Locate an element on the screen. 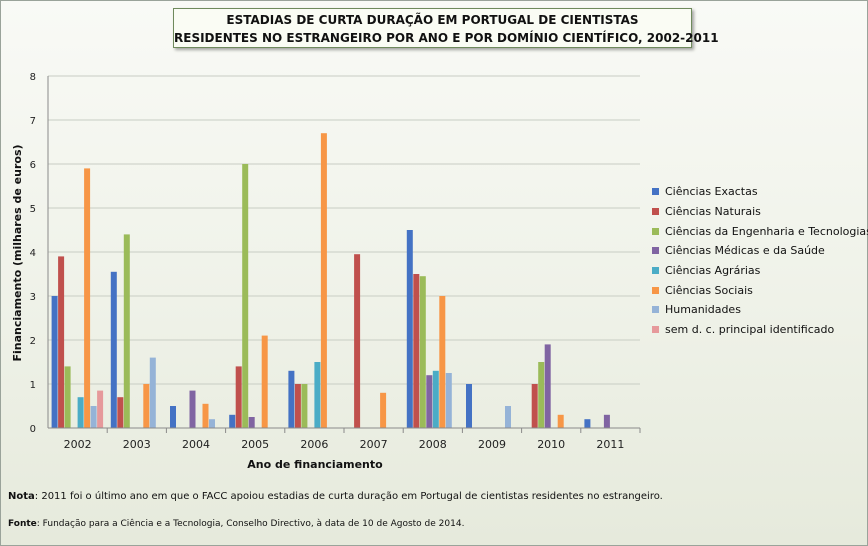 The image size is (868, 546). legend-item: Ciências da Engenharia e Tecnologias is located at coordinates (760, 231).